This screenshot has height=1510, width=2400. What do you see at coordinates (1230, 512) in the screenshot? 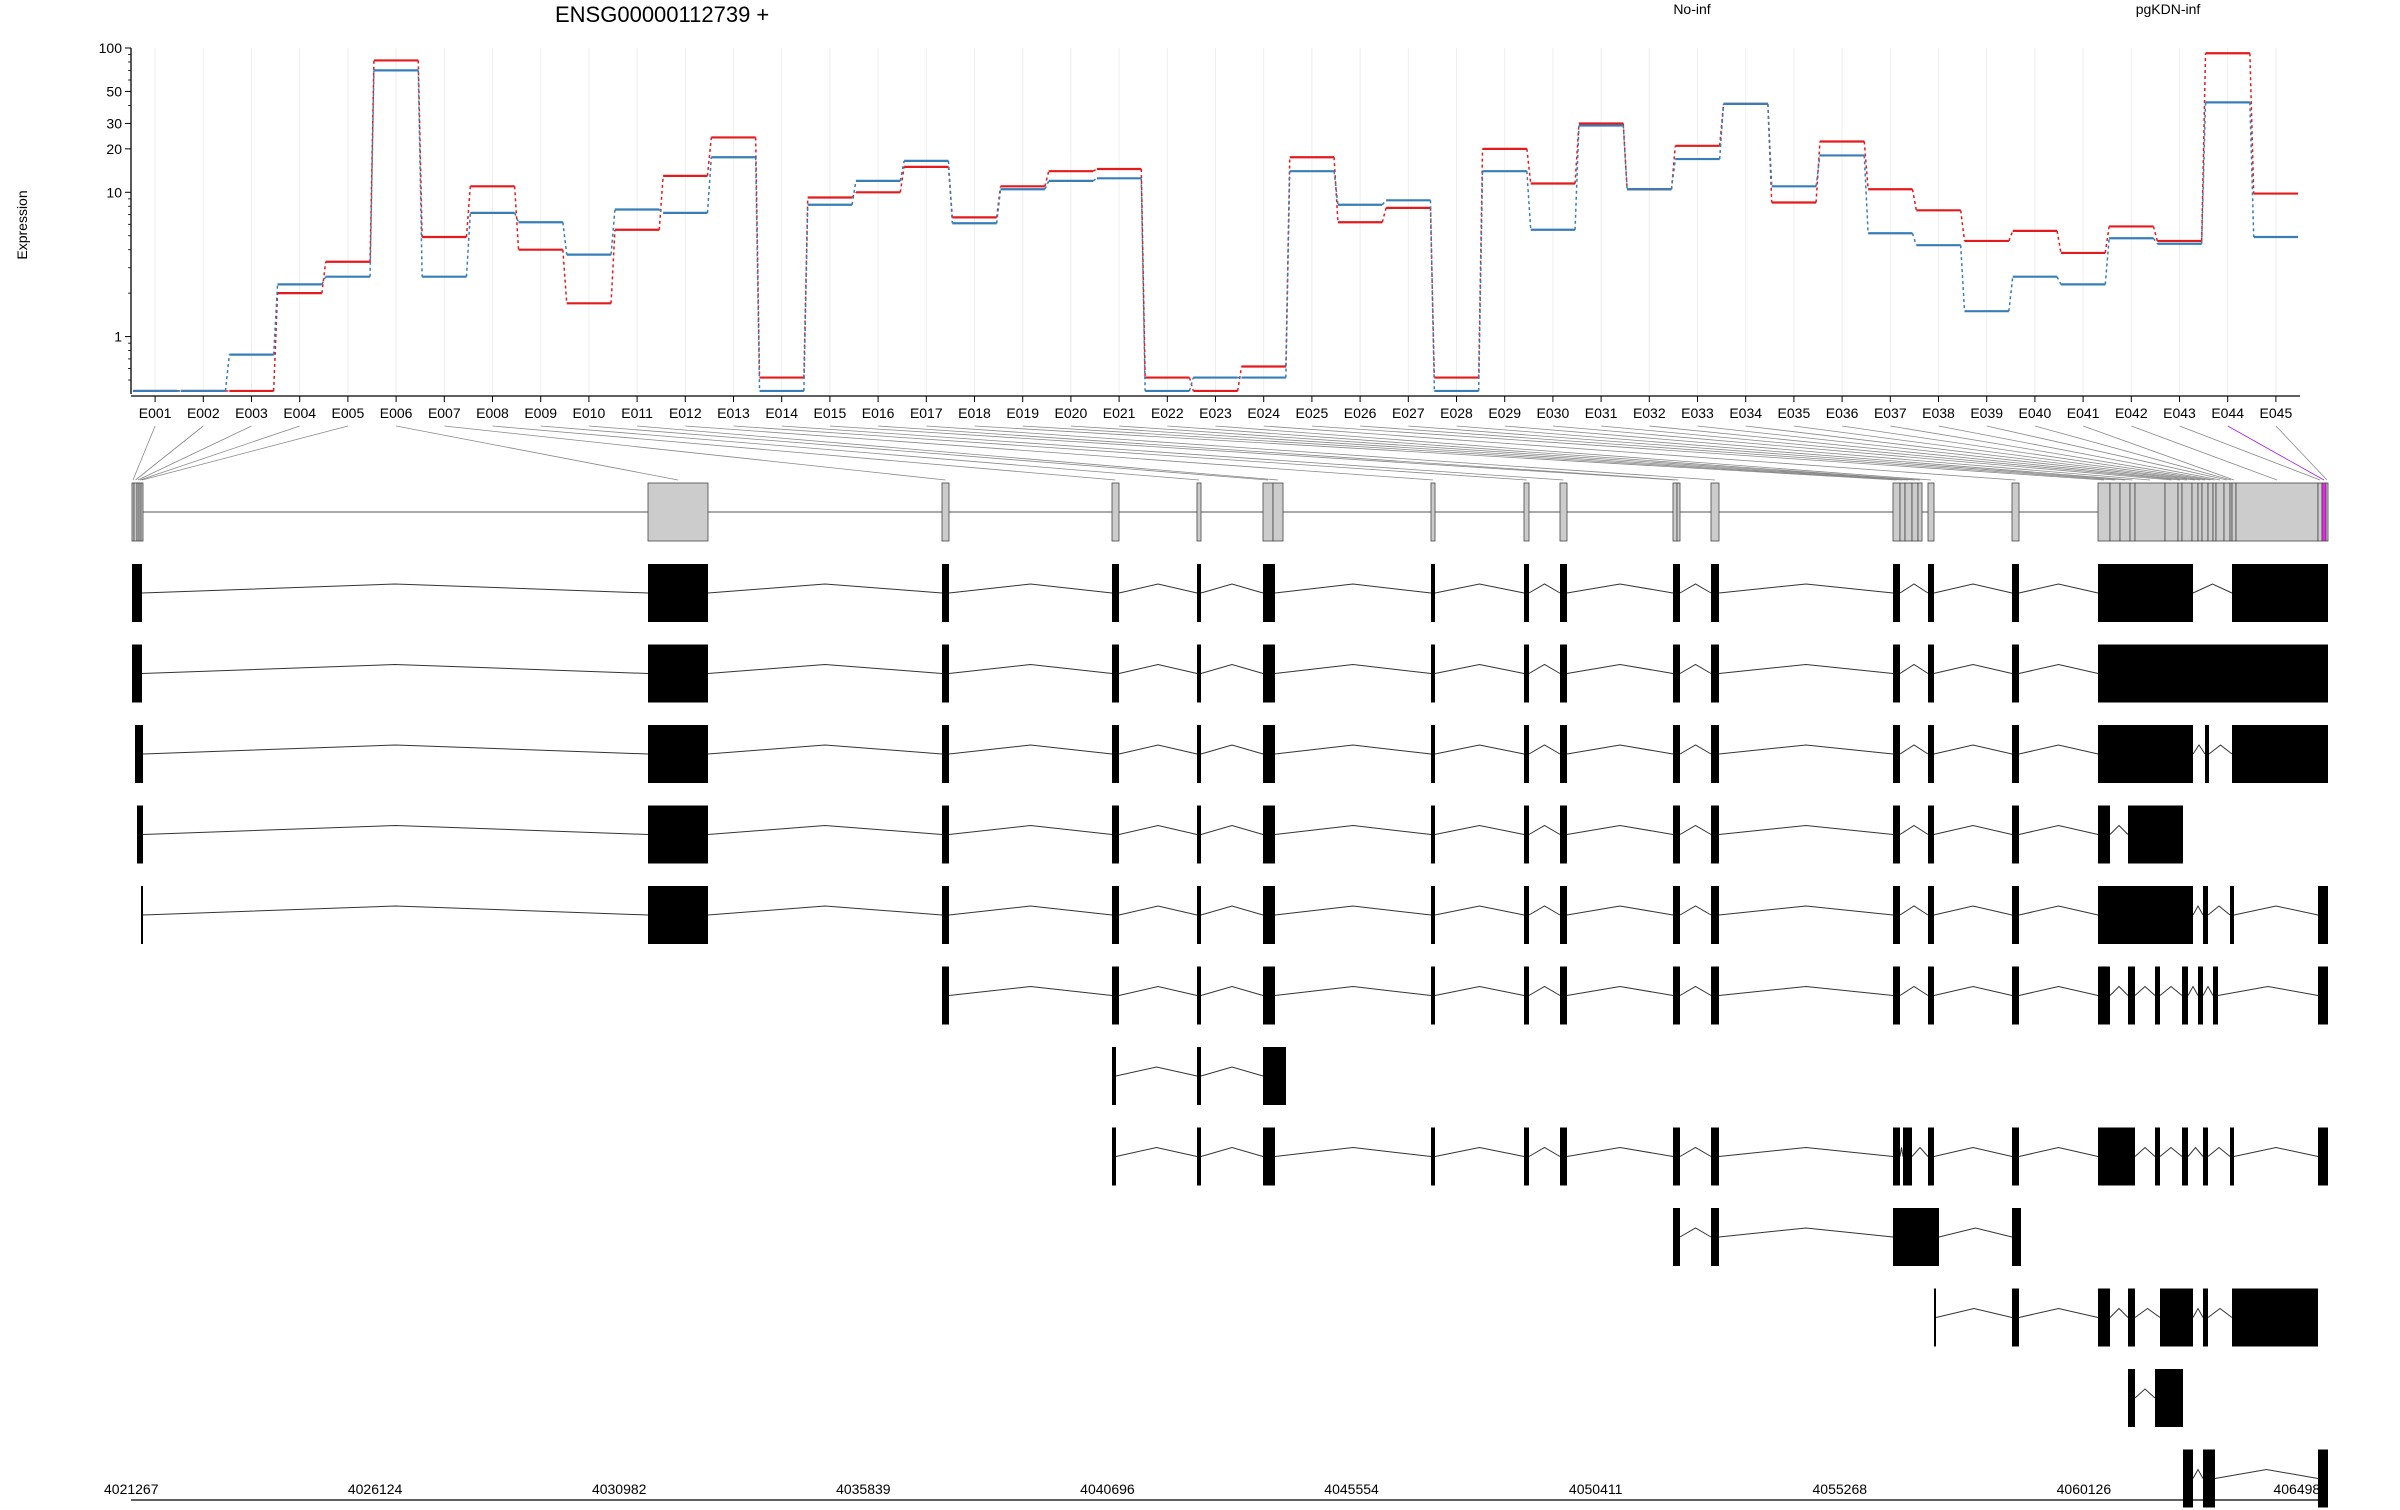
I see `gene-model-track` at bounding box center [1230, 512].